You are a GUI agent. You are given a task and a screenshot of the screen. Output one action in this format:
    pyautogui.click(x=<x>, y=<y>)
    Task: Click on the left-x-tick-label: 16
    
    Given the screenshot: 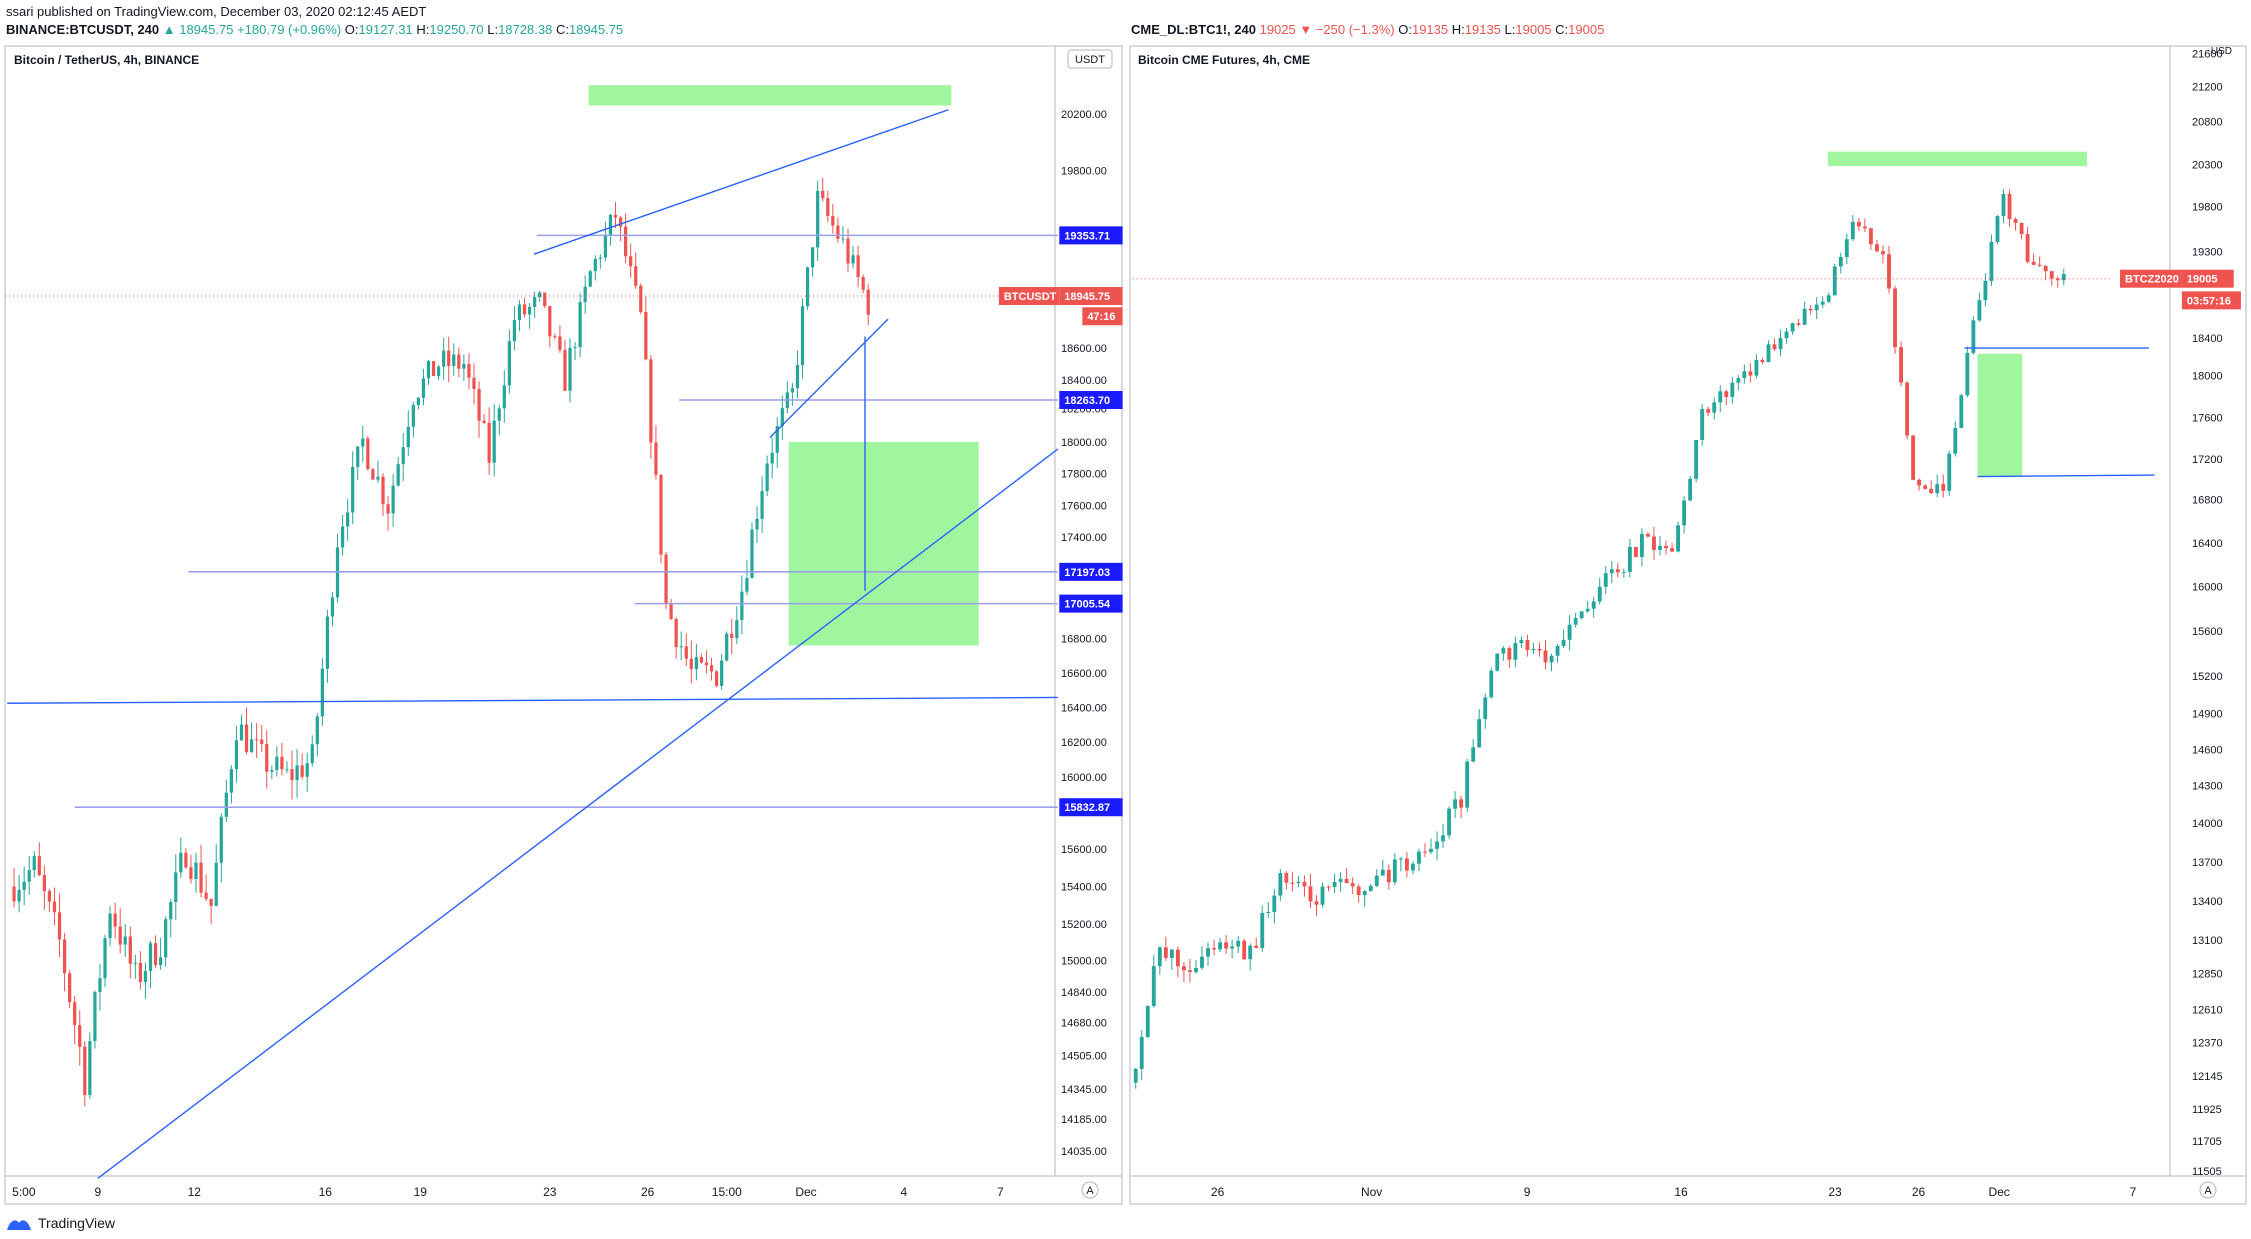 What is the action you would take?
    pyautogui.click(x=326, y=1192)
    